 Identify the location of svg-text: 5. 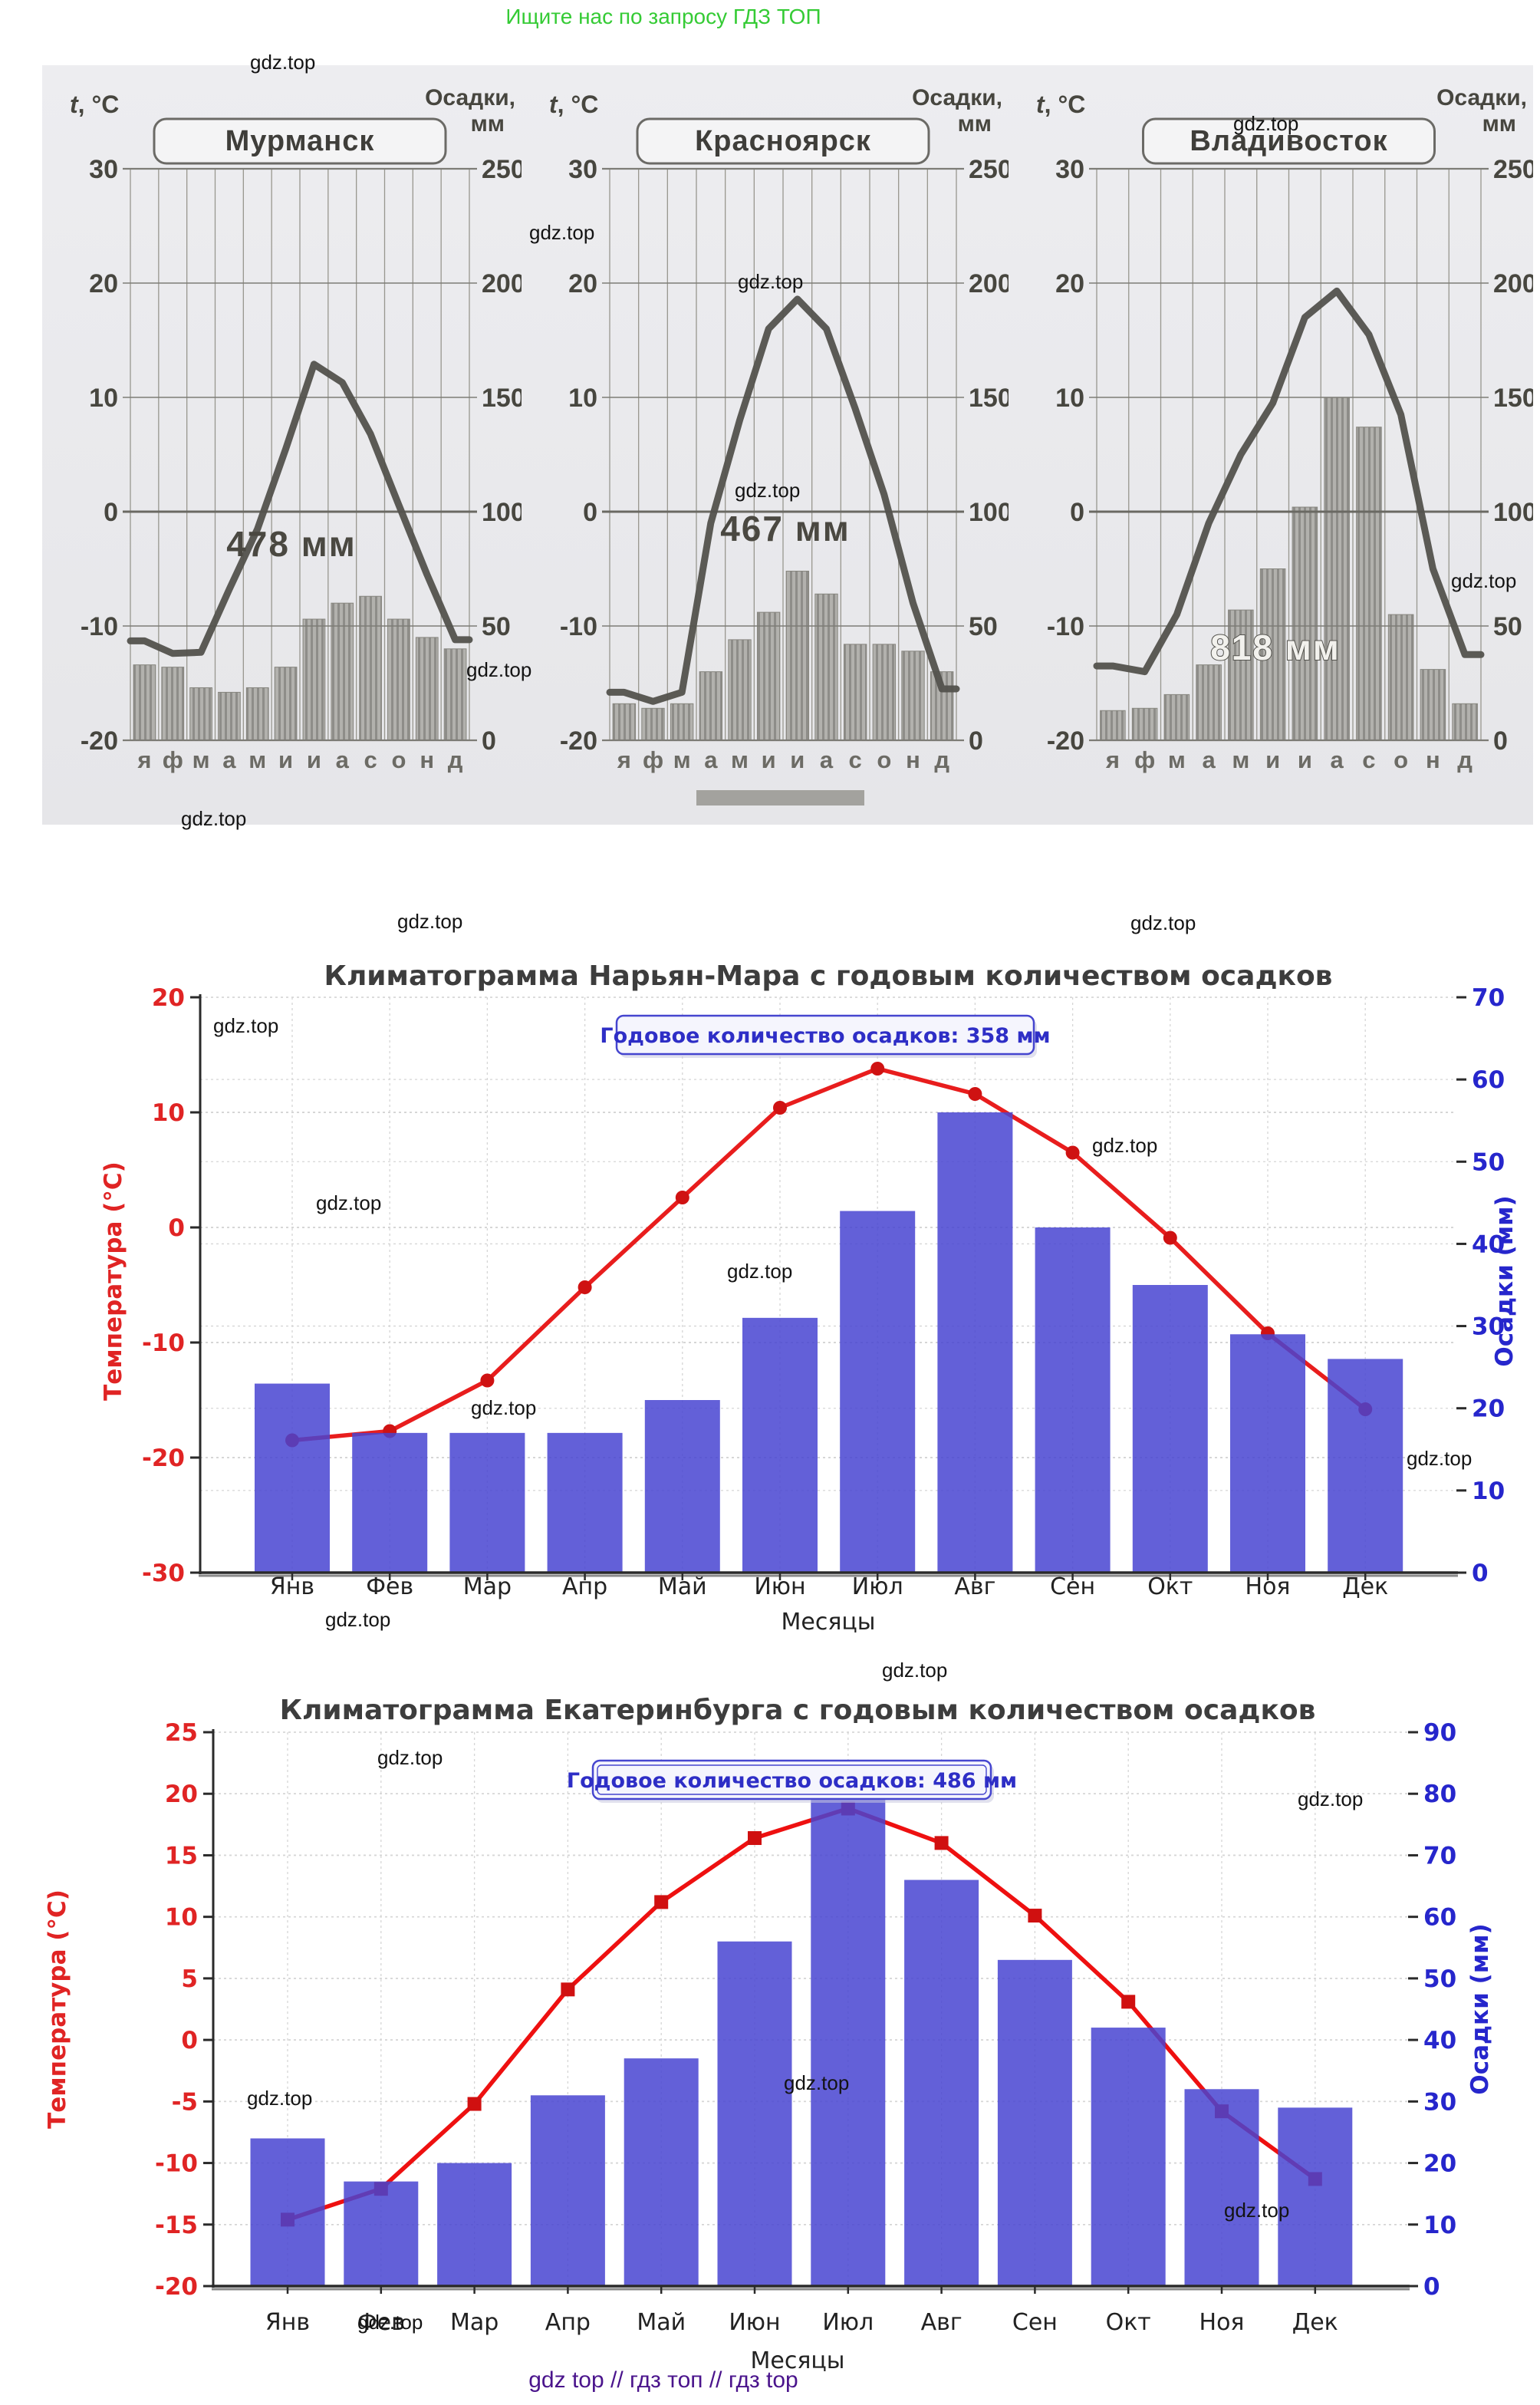
(189, 1979).